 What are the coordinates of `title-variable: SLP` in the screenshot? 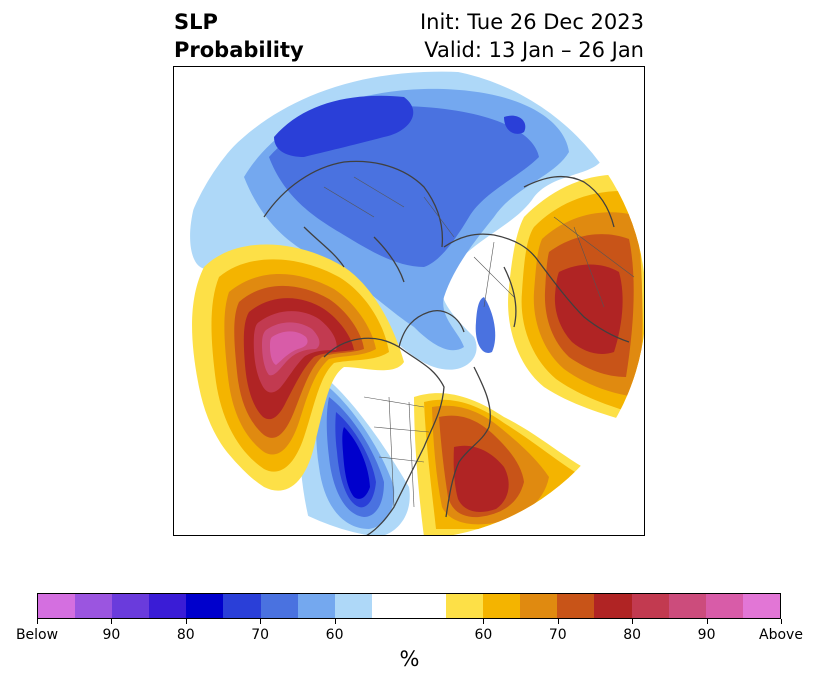 It's located at (196, 22).